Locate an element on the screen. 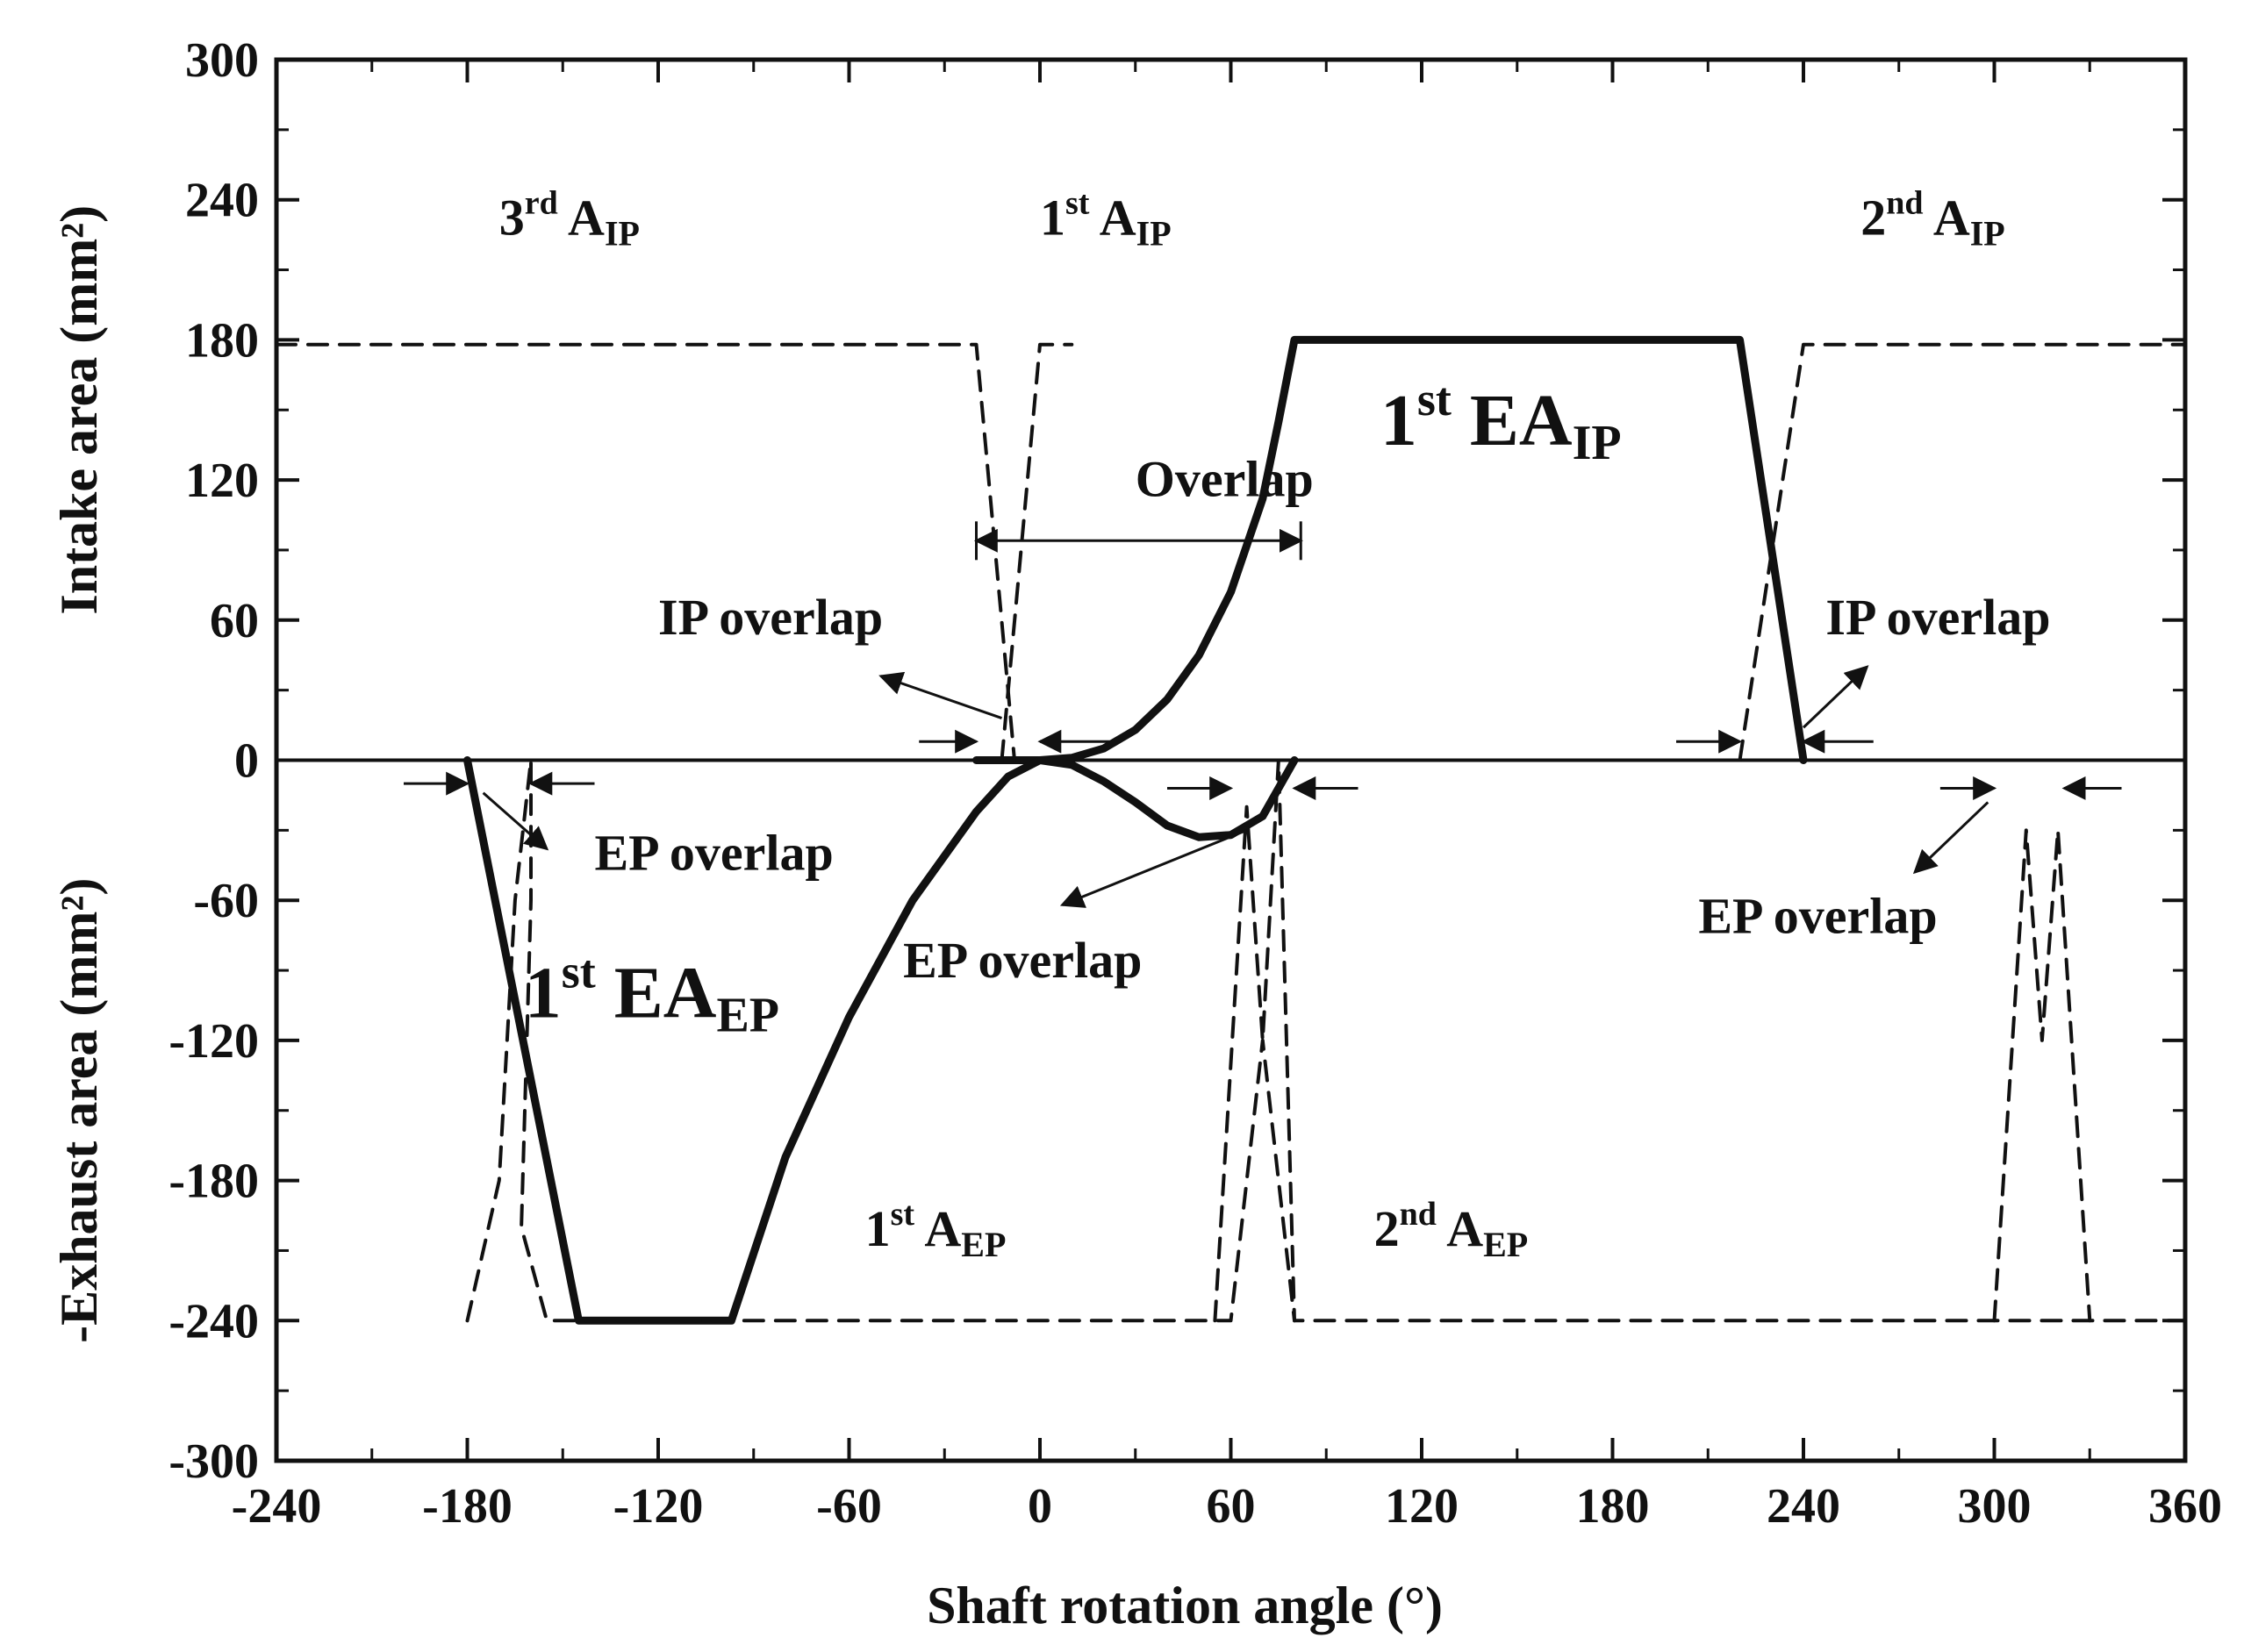 This screenshot has width=2251, height=1652. x-tick-label: 180 is located at coordinates (1613, 1506).